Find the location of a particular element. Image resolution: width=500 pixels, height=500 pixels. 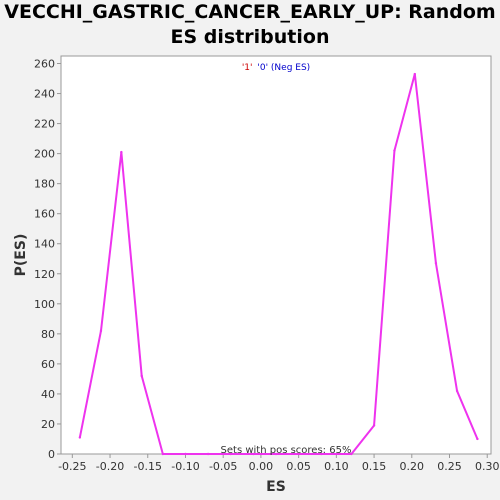

x-tick-label: 0.30 is located at coordinates (487, 466).